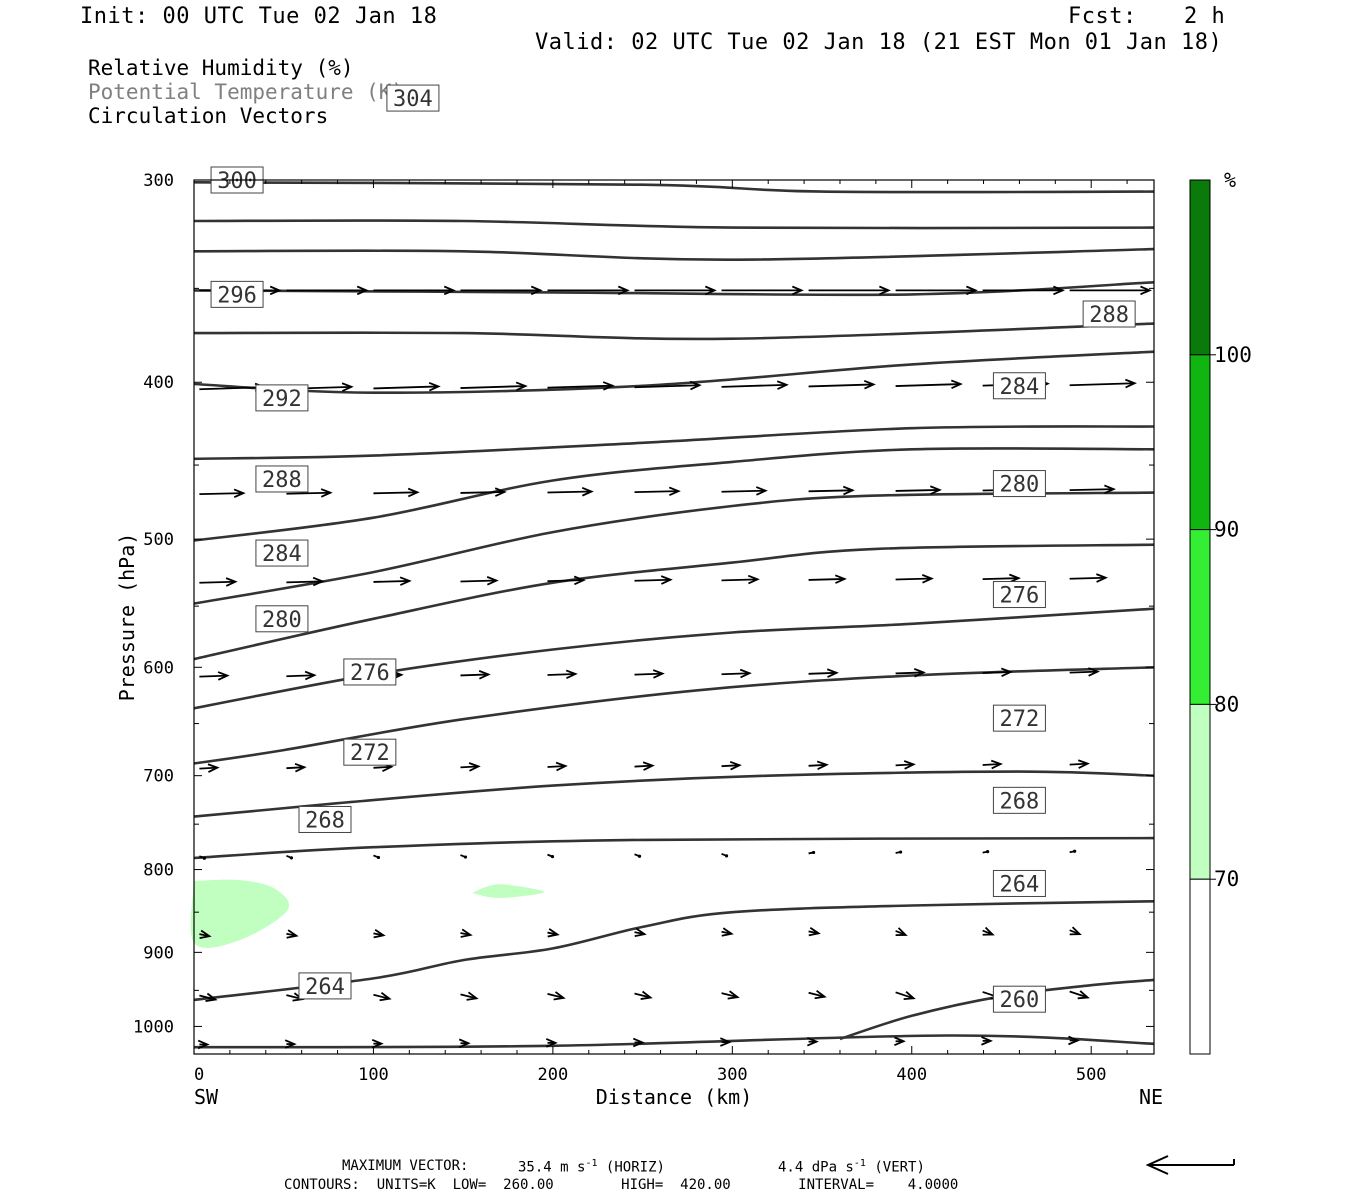  I want to click on contour-label-text: 284, so click(282, 554).